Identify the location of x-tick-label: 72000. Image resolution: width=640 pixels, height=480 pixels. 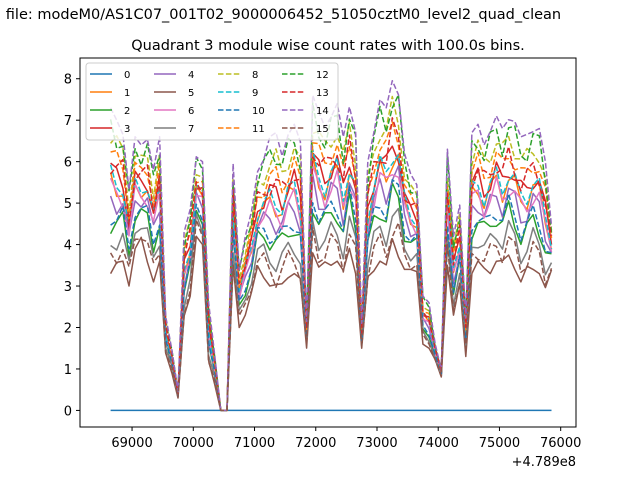
(315, 443).